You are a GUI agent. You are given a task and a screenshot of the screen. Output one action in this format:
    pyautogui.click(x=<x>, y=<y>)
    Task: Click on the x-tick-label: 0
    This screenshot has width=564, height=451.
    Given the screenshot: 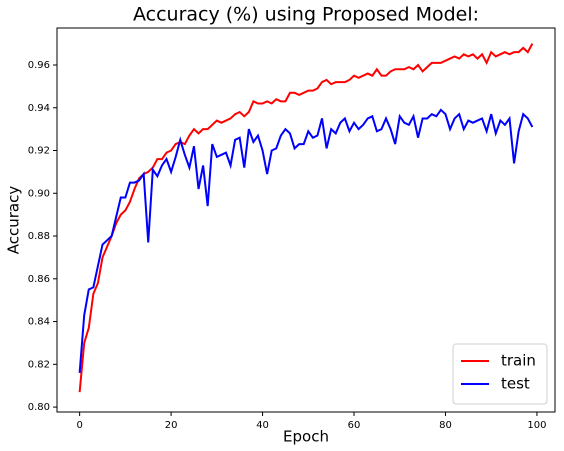 What is the action you would take?
    pyautogui.click(x=79, y=425)
    